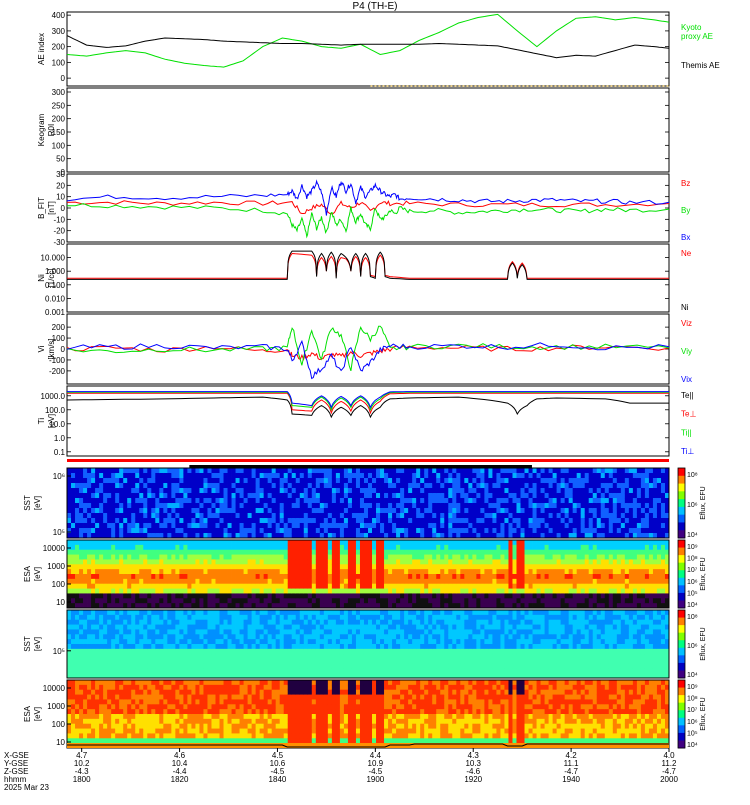 The image size is (750, 805). What do you see at coordinates (368, 464) in the screenshot?
I see `mode-bar-white` at bounding box center [368, 464].